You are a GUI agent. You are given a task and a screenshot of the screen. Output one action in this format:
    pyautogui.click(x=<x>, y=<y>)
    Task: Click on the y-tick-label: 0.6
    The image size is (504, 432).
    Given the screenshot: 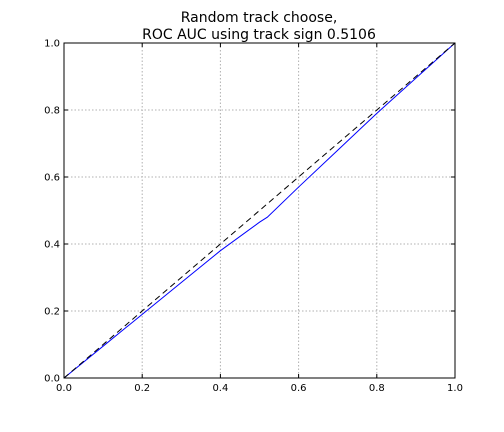 What is the action you would take?
    pyautogui.click(x=52, y=178)
    